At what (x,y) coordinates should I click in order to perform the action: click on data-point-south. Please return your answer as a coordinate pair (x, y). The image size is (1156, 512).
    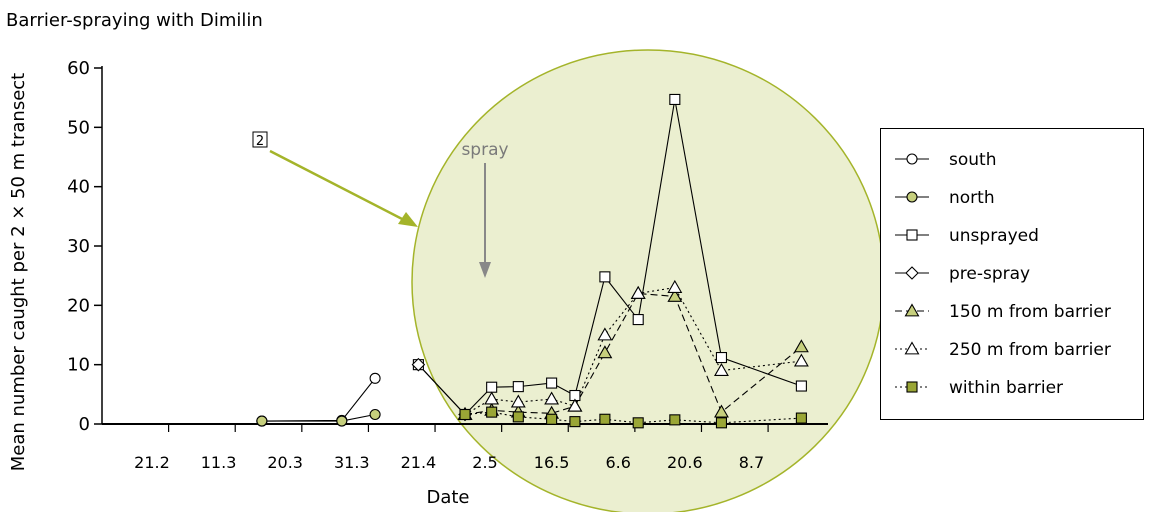
    Looking at the image, I should click on (375, 378).